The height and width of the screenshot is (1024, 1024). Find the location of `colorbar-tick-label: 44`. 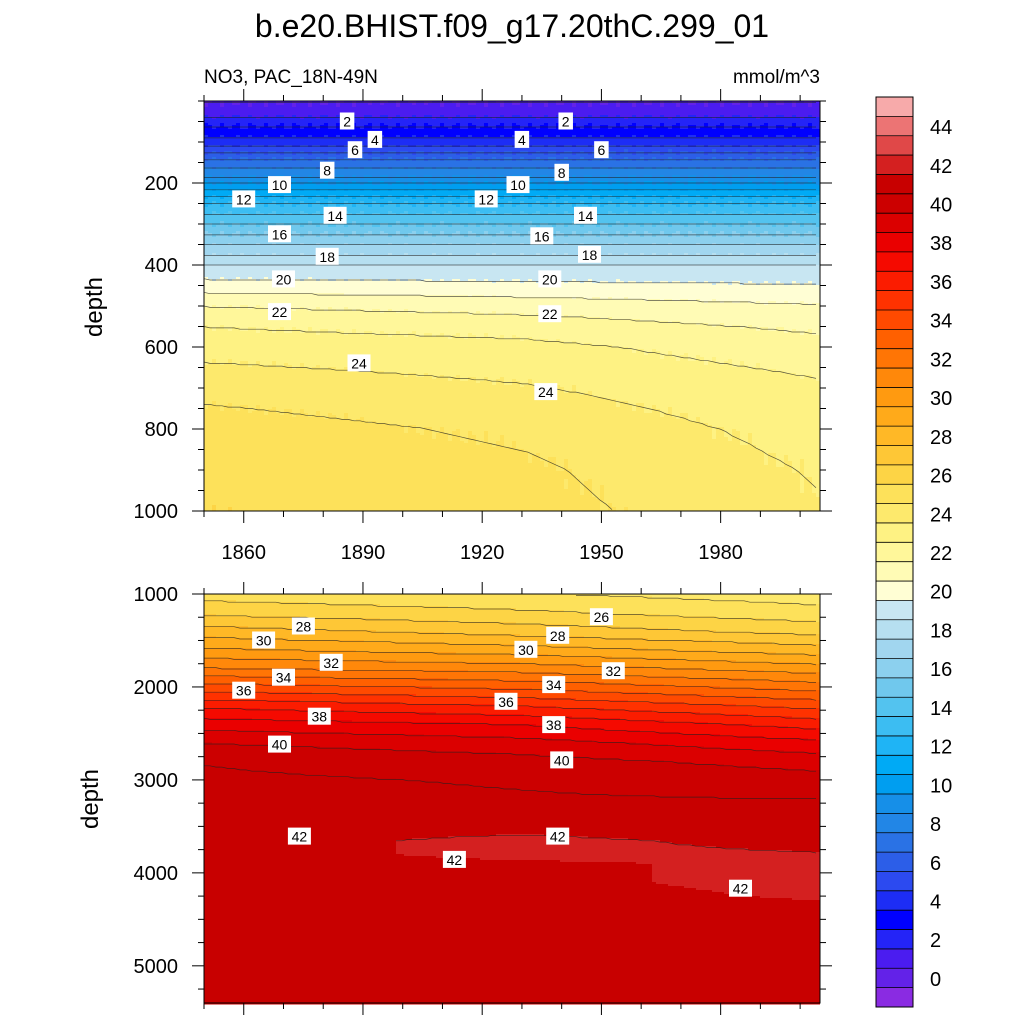

colorbar-tick-label: 44 is located at coordinates (941, 128).